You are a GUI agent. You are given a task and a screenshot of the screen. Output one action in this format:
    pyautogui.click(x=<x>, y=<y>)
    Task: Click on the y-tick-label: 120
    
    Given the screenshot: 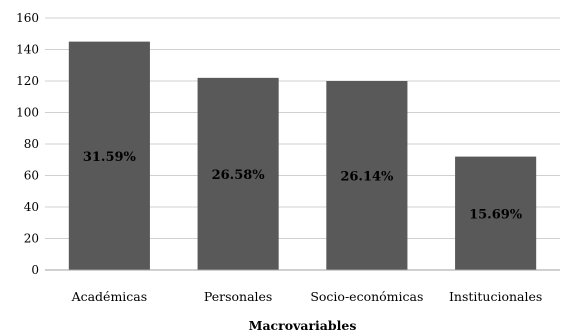 What is the action you would take?
    pyautogui.click(x=27, y=81)
    